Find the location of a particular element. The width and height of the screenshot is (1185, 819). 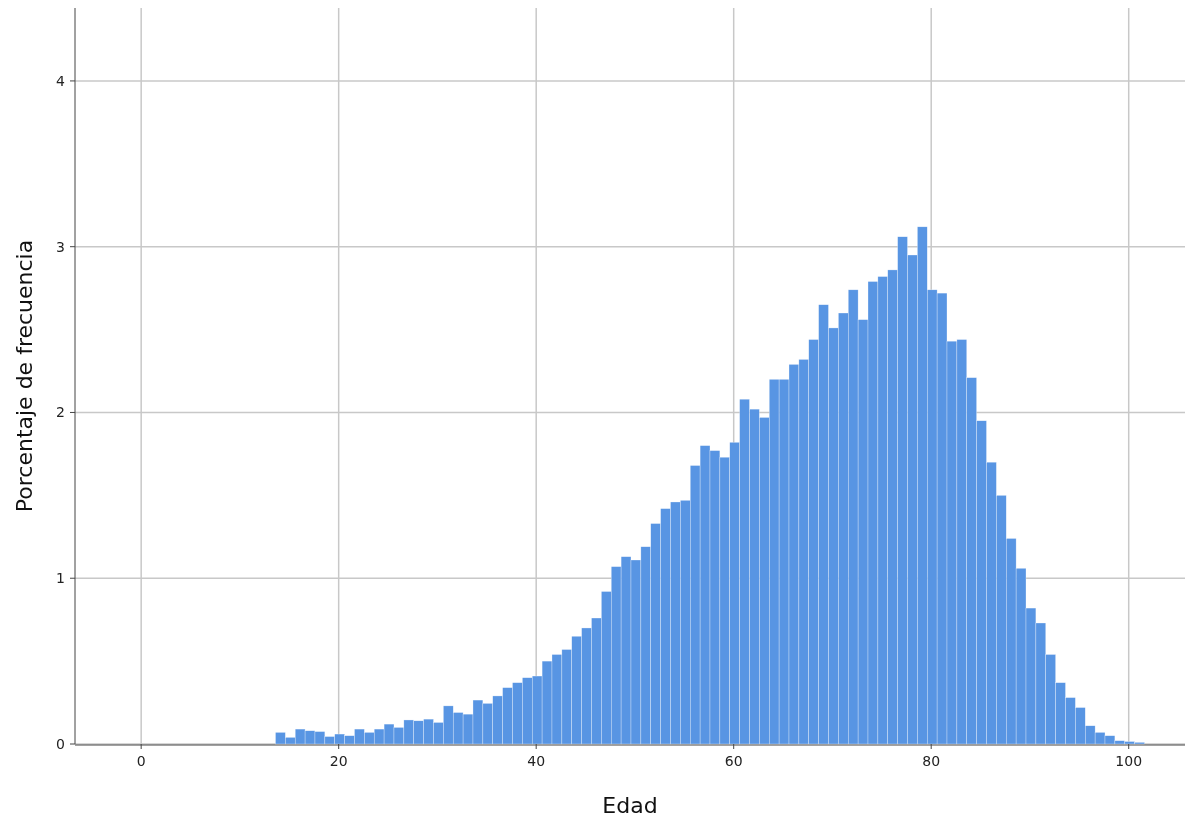

x-tick-label: 20 is located at coordinates (338, 761).